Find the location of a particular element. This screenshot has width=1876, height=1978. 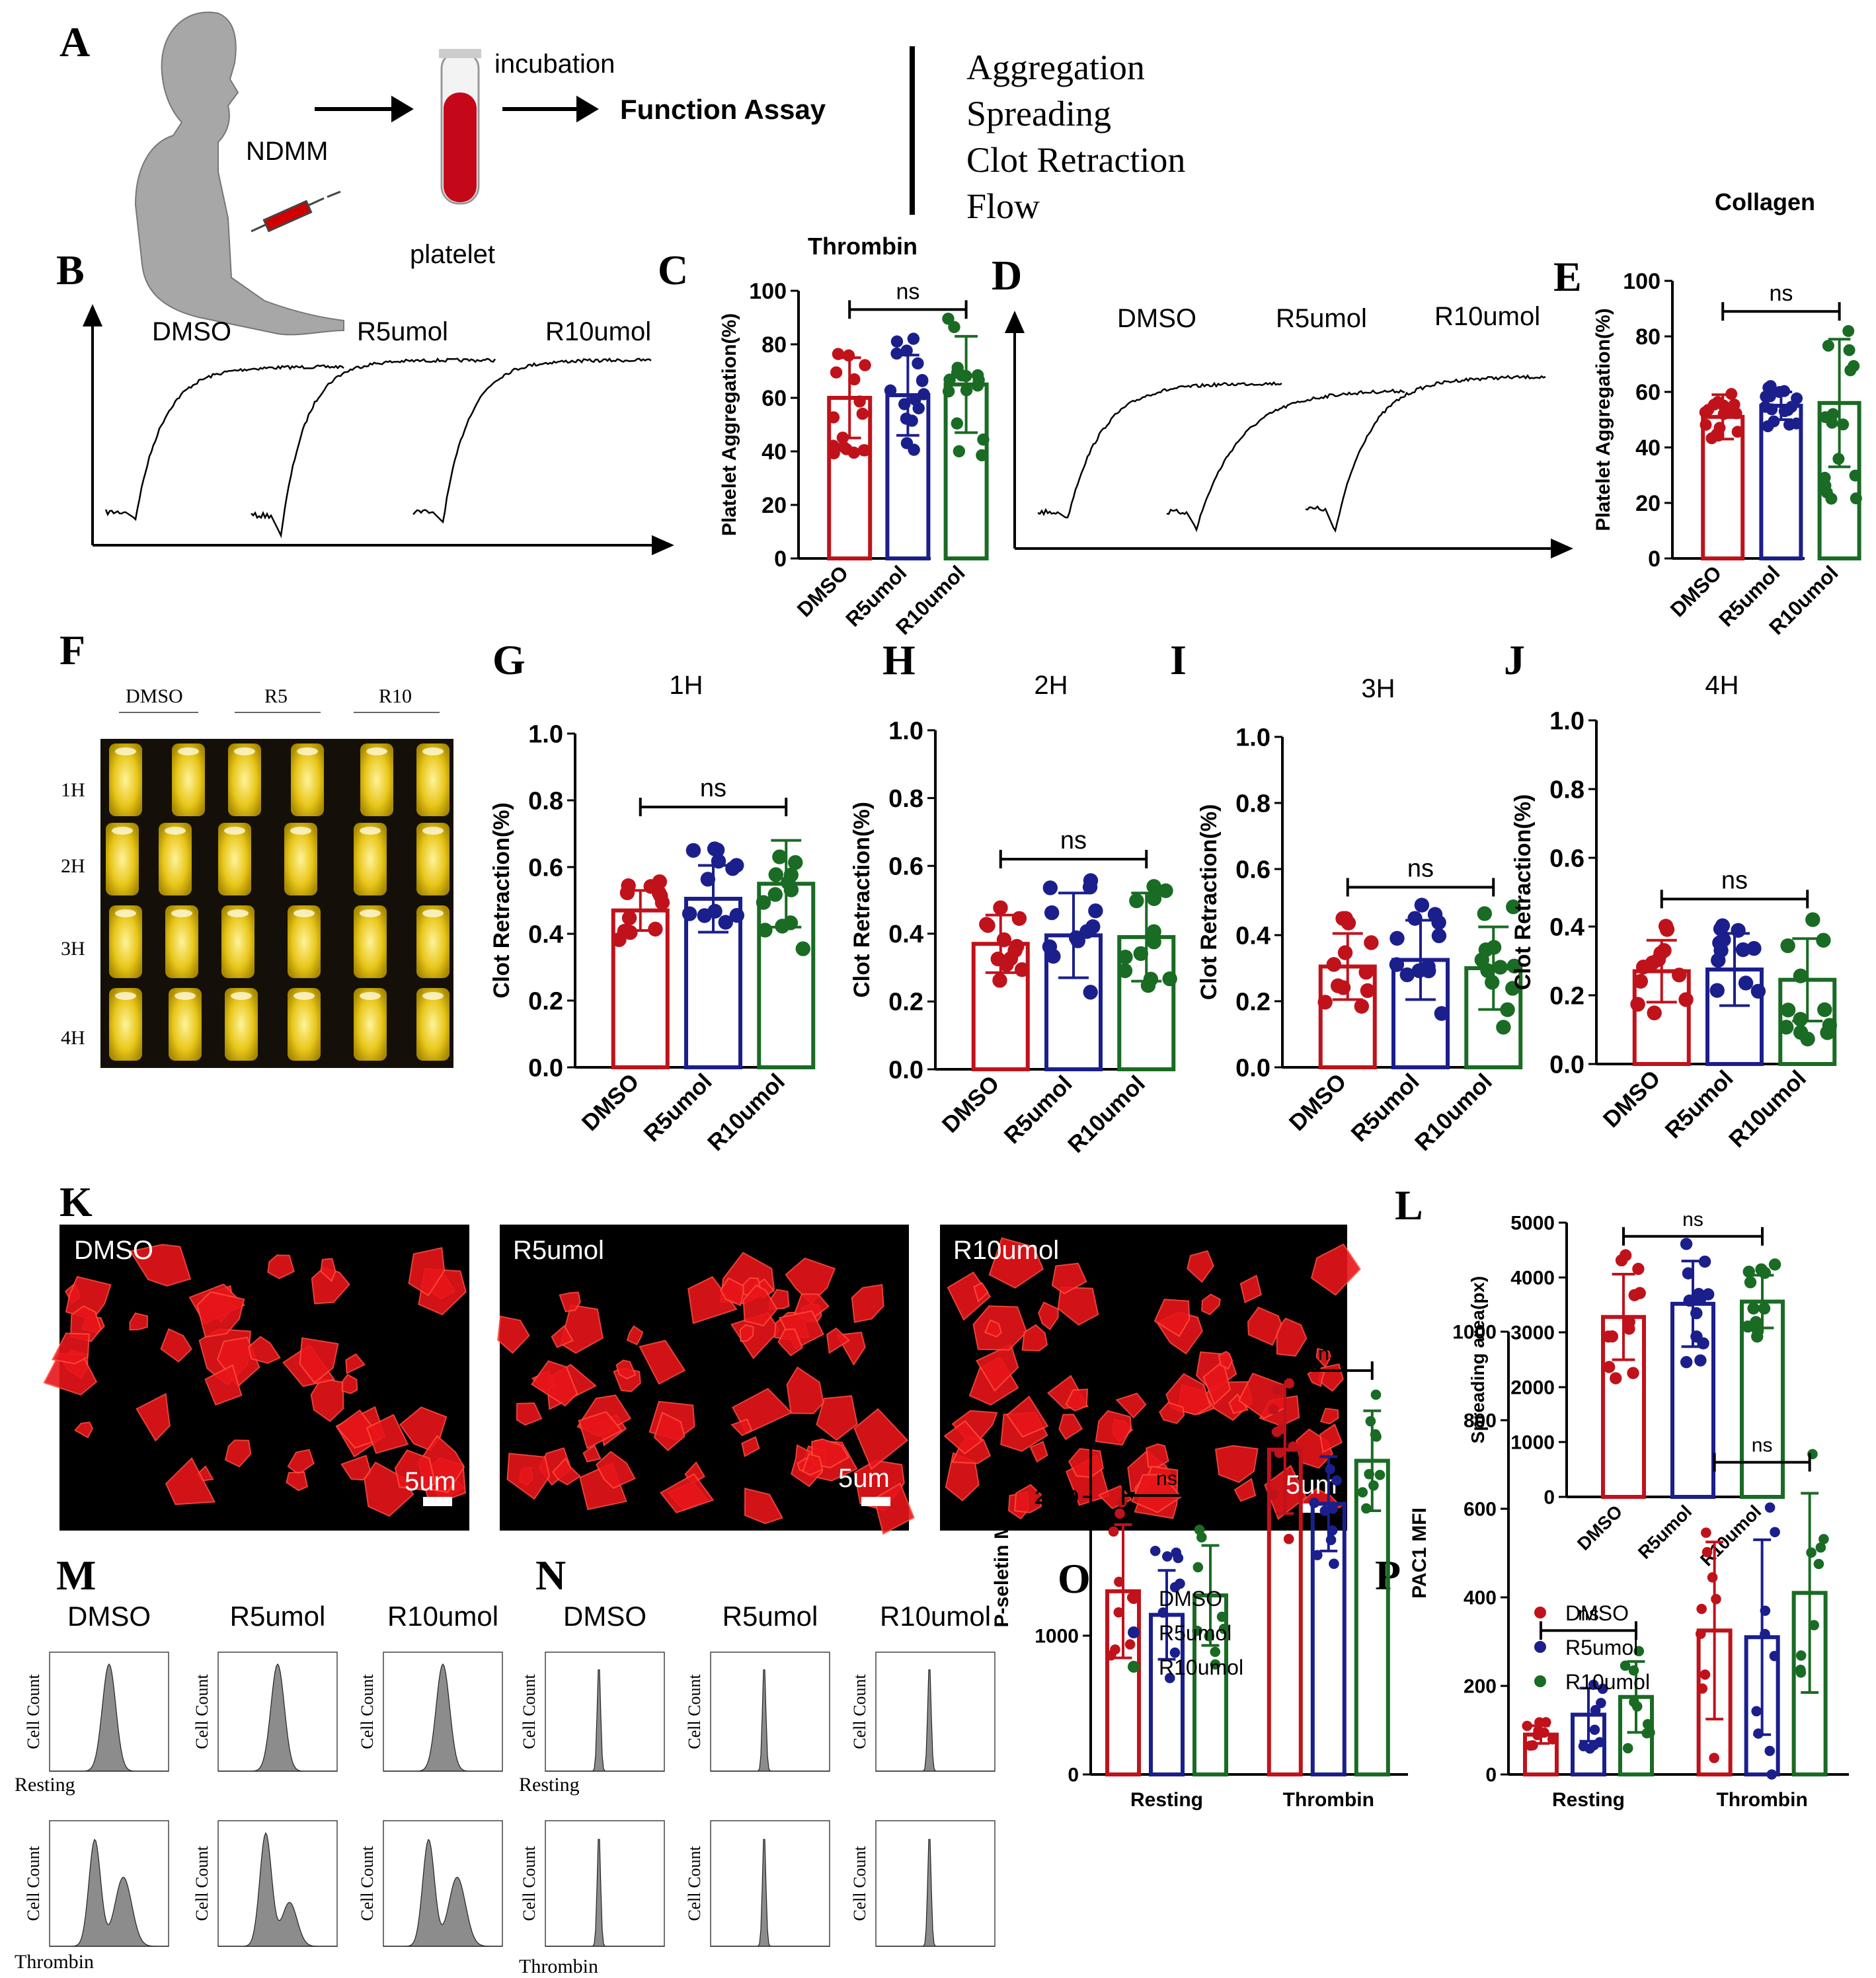

flow-n-title: DMSO is located at coordinates (604, 1617).